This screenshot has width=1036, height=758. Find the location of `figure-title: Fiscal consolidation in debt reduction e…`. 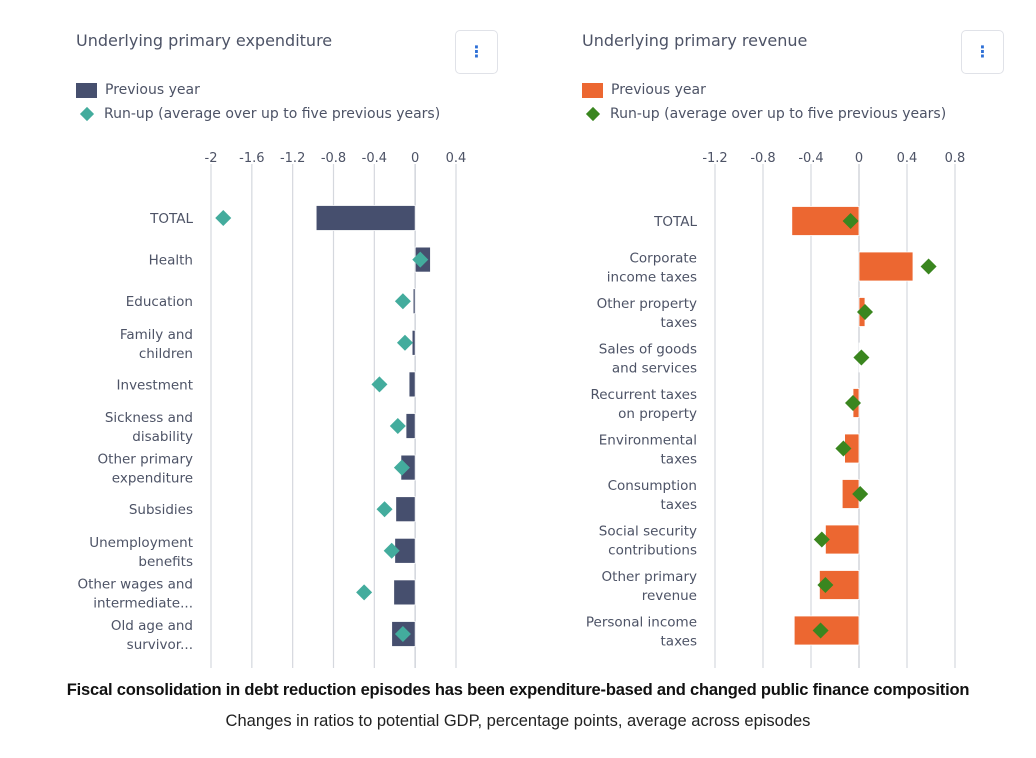

figure-title: Fiscal consolidation in debt reduction e… is located at coordinates (518, 690).